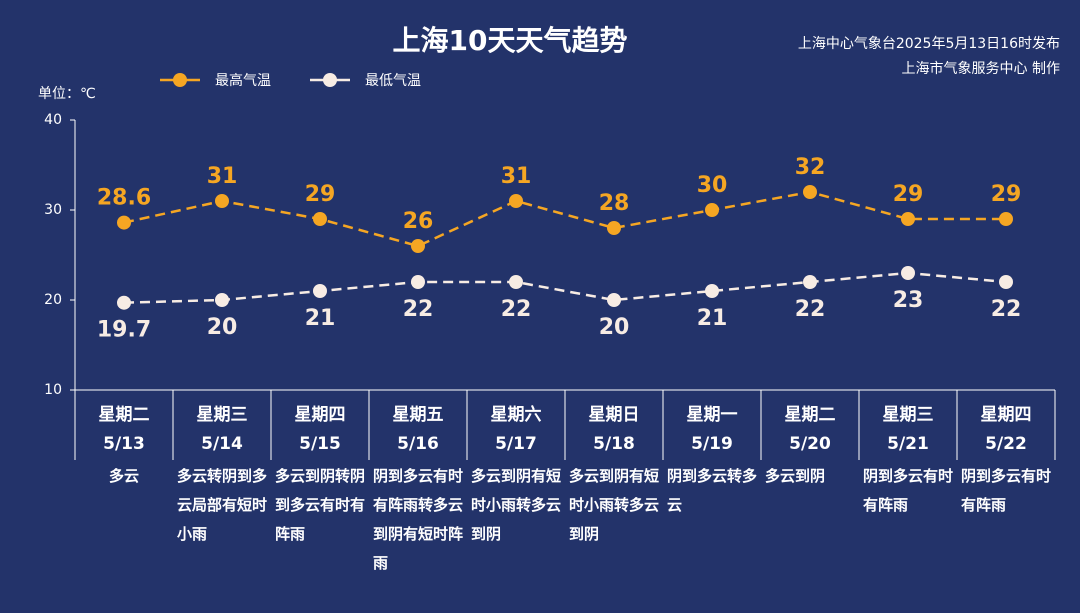  What do you see at coordinates (67, 94) in the screenshot?
I see `unit-label: 单位：℃` at bounding box center [67, 94].